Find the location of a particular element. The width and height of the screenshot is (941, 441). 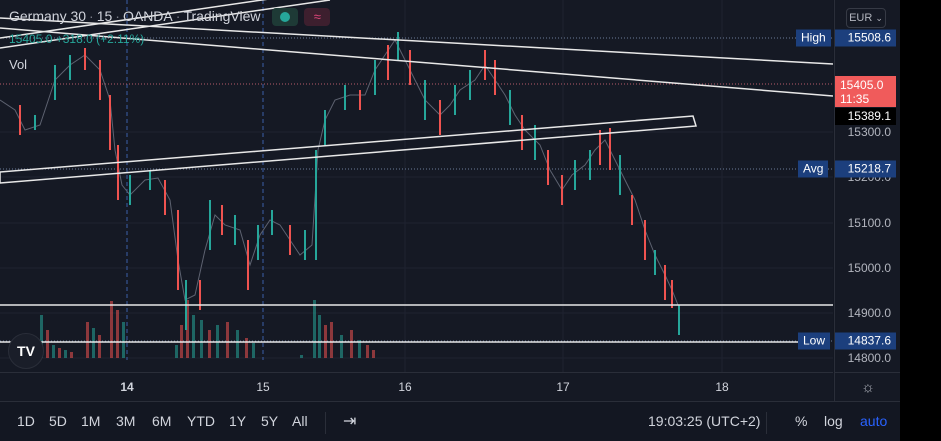

price-change: +318.0 is located at coordinates (74, 39).